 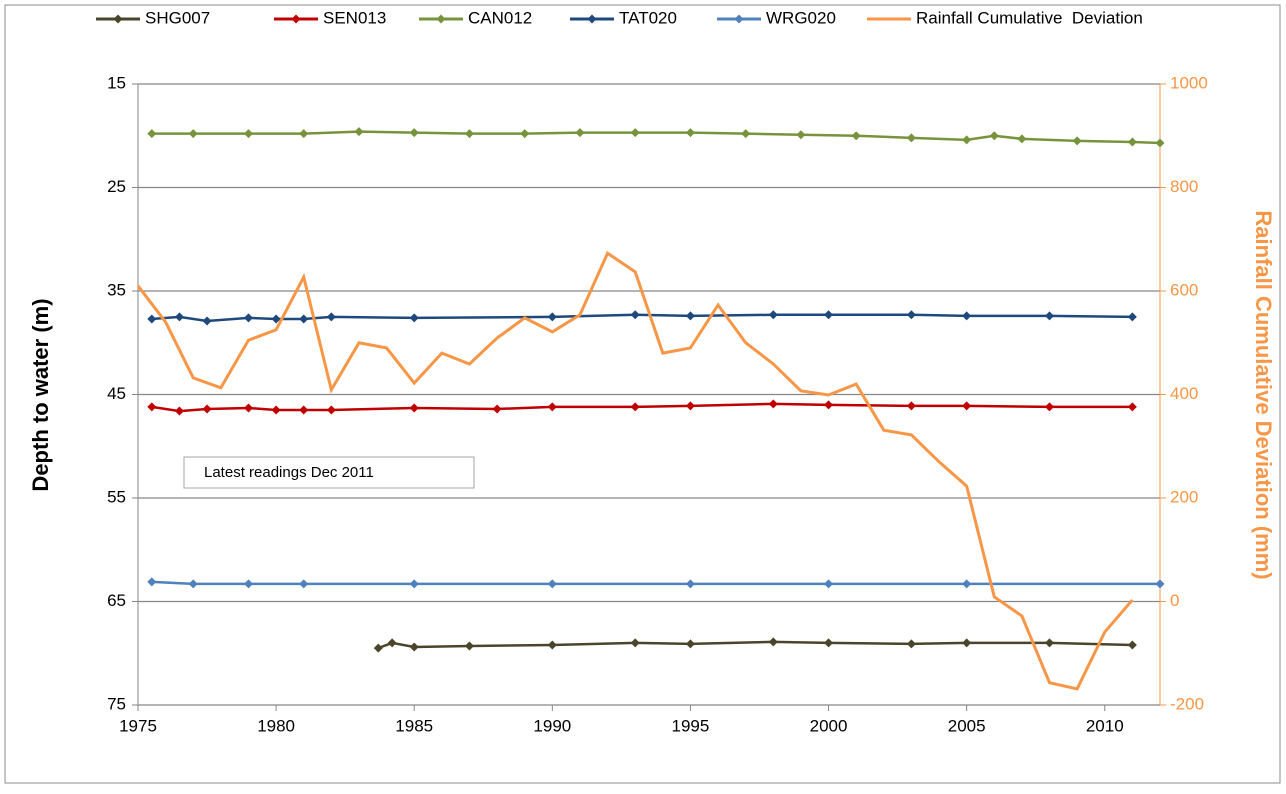 I want to click on legend-label: Rainfall Cumulative Deviation, so click(x=1029, y=17).